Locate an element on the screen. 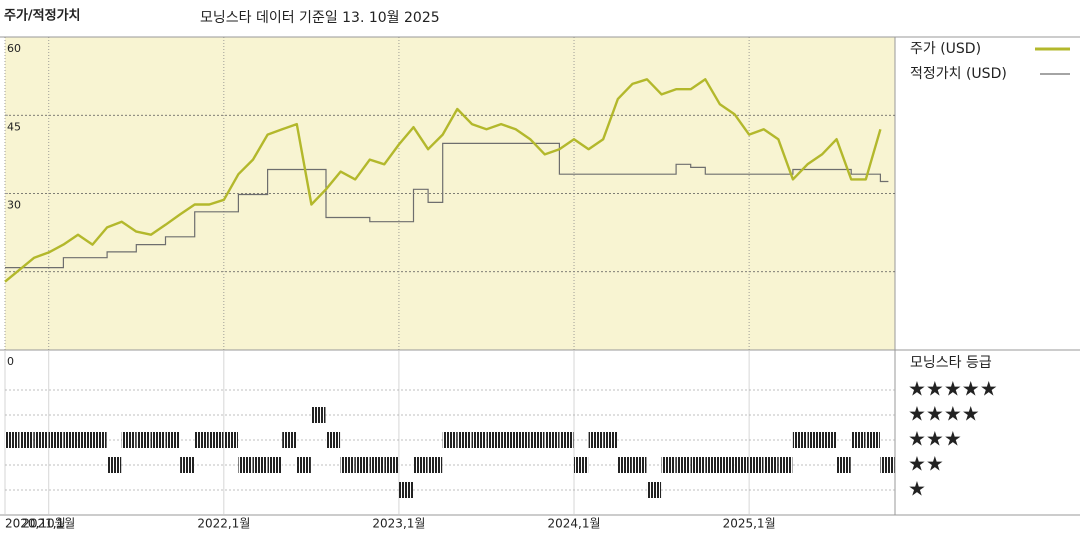 This screenshot has height=540, width=1080. x-tick-label: 2020,10월 is located at coordinates (35, 524).